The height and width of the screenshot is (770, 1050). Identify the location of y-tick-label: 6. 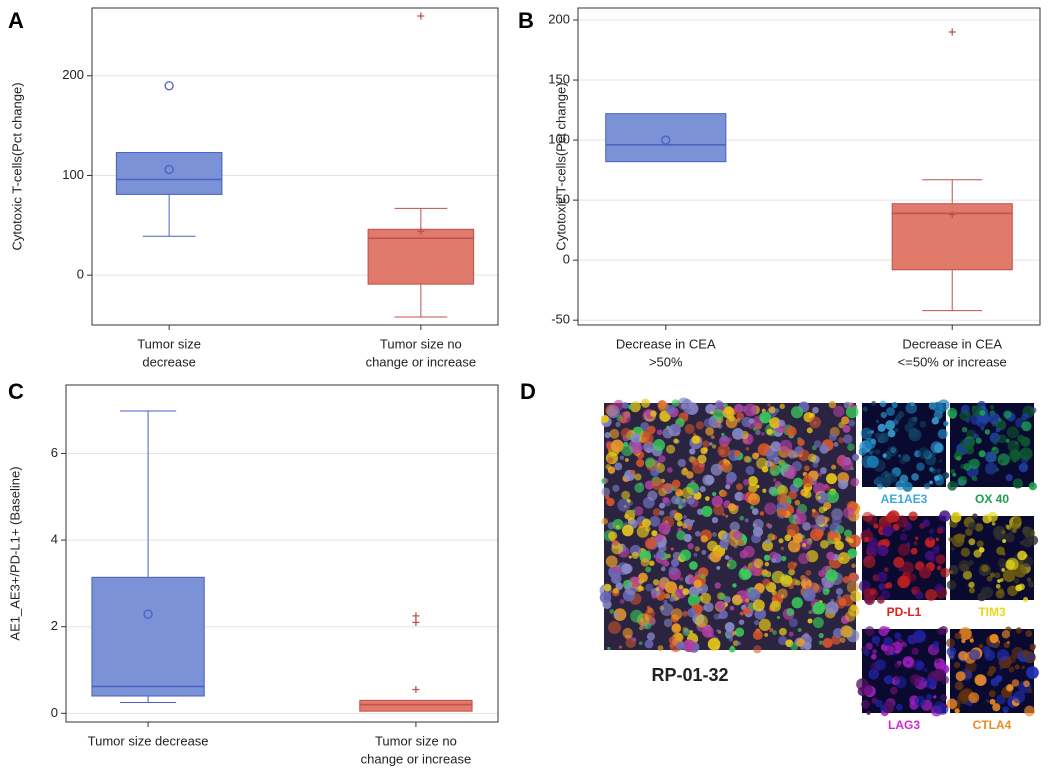
(54, 452).